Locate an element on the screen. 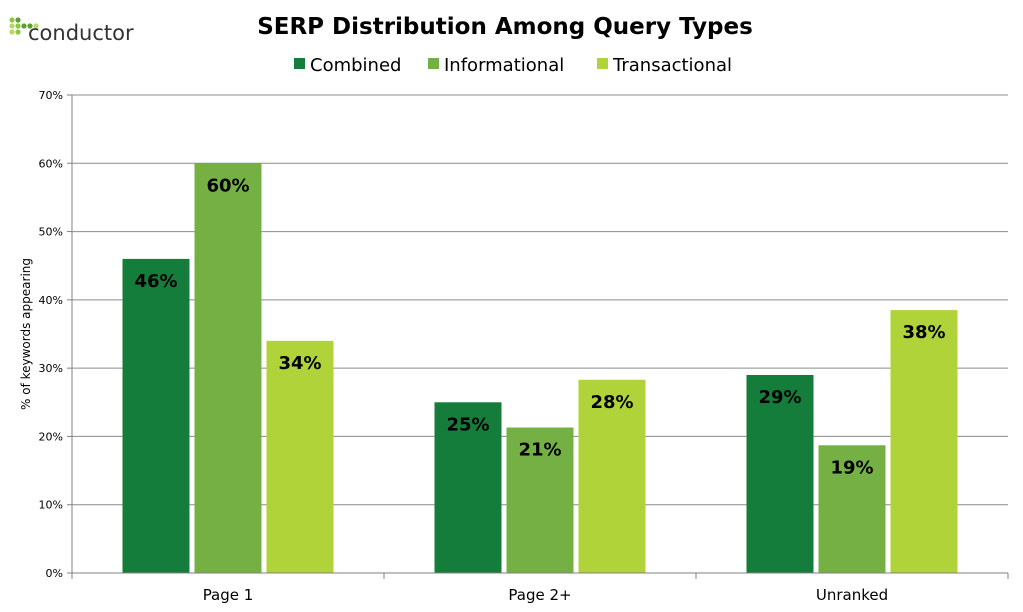  logo-graphic: conductor is located at coordinates (71, 31).